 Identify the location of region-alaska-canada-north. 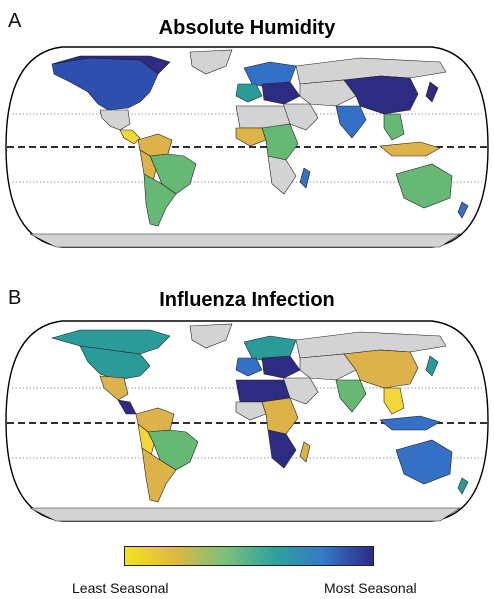
(111, 65).